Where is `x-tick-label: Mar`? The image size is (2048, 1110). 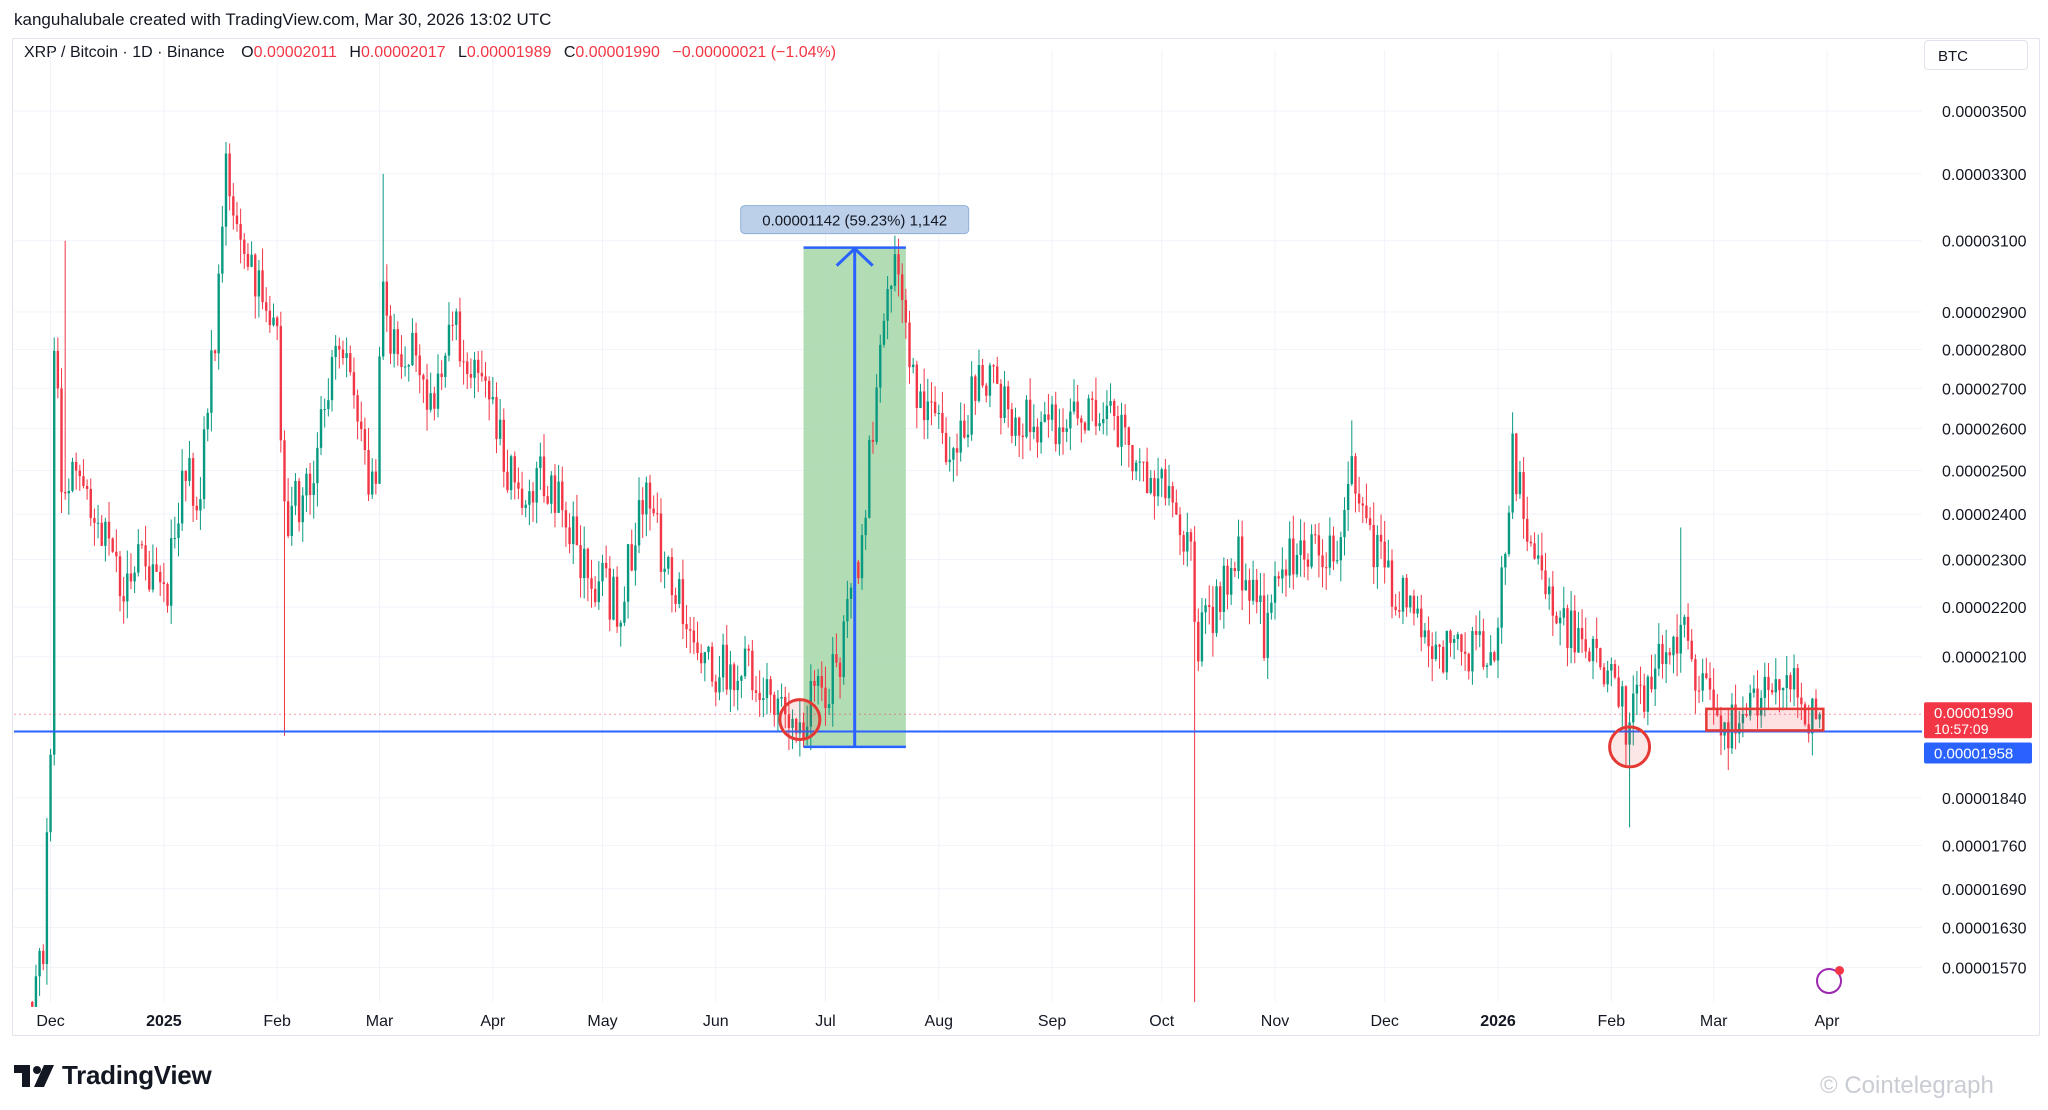 x-tick-label: Mar is located at coordinates (380, 1021).